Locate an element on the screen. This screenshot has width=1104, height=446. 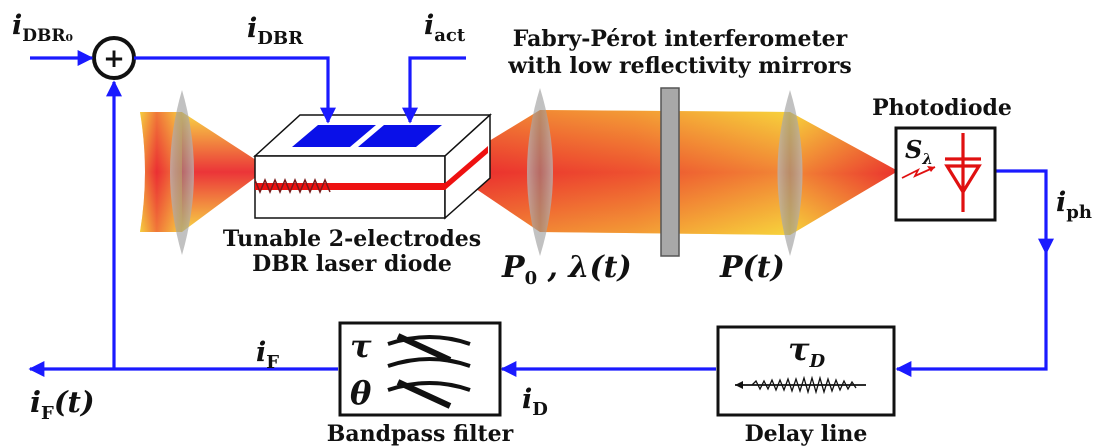
label-tau: τ is located at coordinates (361, 346).